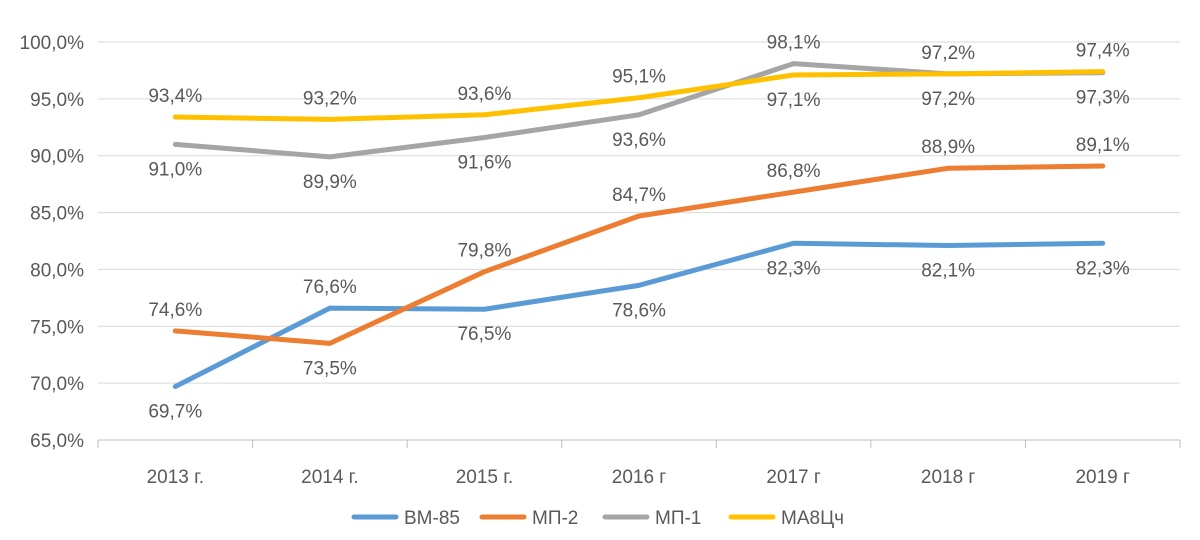 This screenshot has width=1200, height=540. I want to click on data-label: 89,9%, so click(330, 182).